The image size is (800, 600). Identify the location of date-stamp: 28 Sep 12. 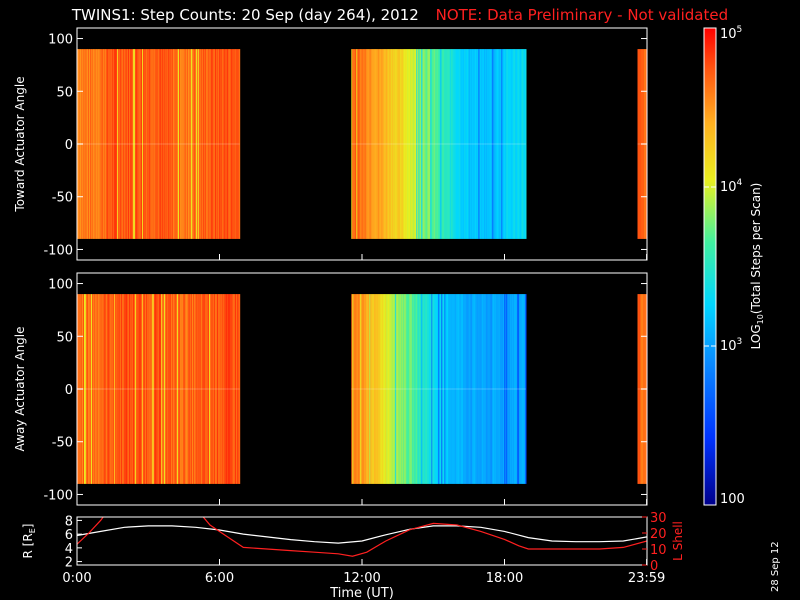
(775, 566).